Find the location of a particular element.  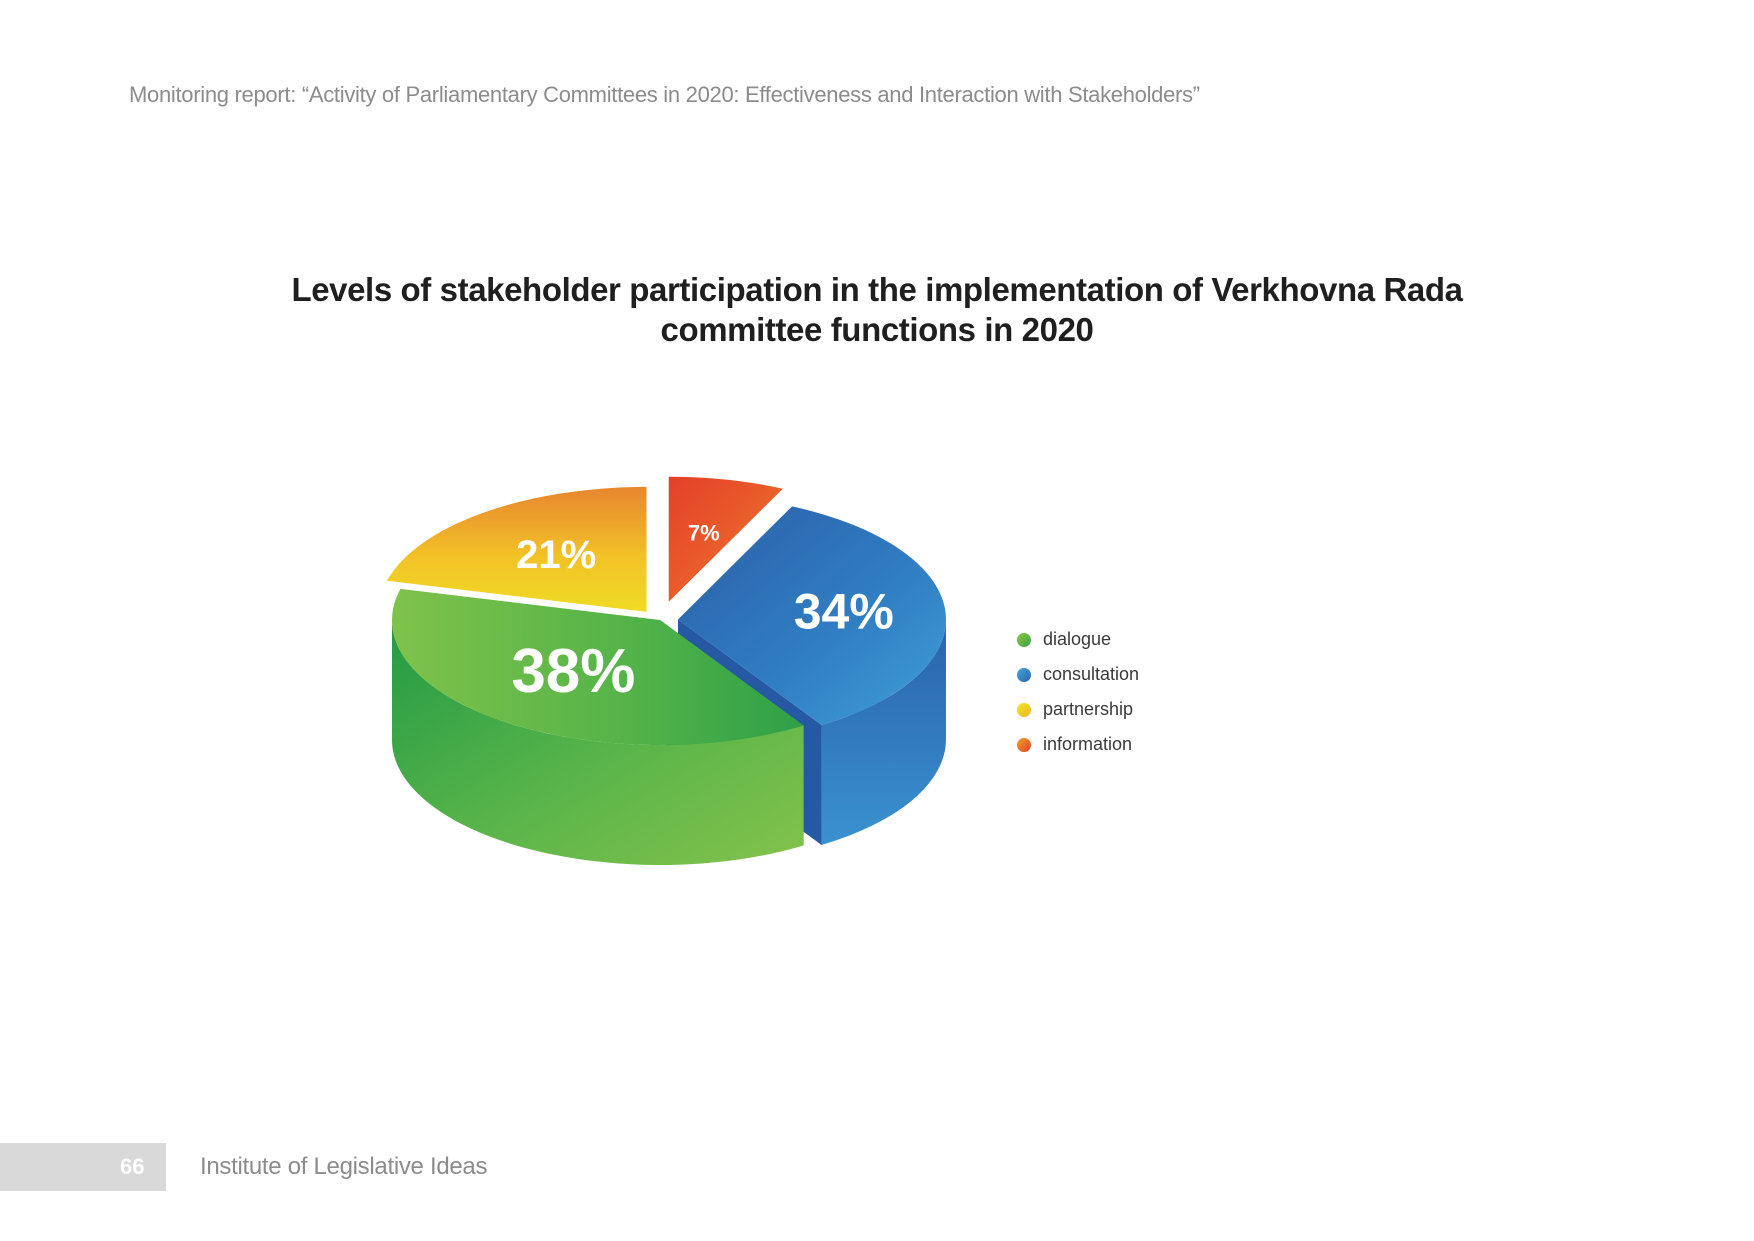

pie-value-label-consultation: 34% is located at coordinates (844, 611).